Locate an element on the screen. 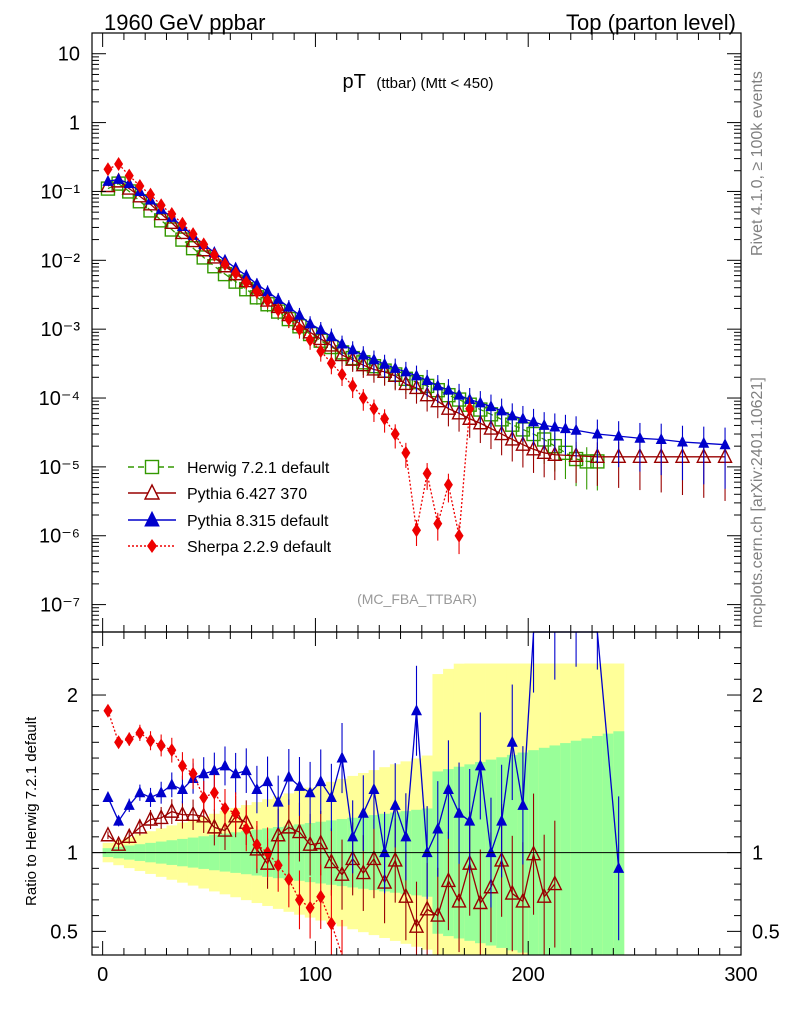  side-label-upper: Rivet 4.1.0, ≥ 100k events is located at coordinates (757, 163).